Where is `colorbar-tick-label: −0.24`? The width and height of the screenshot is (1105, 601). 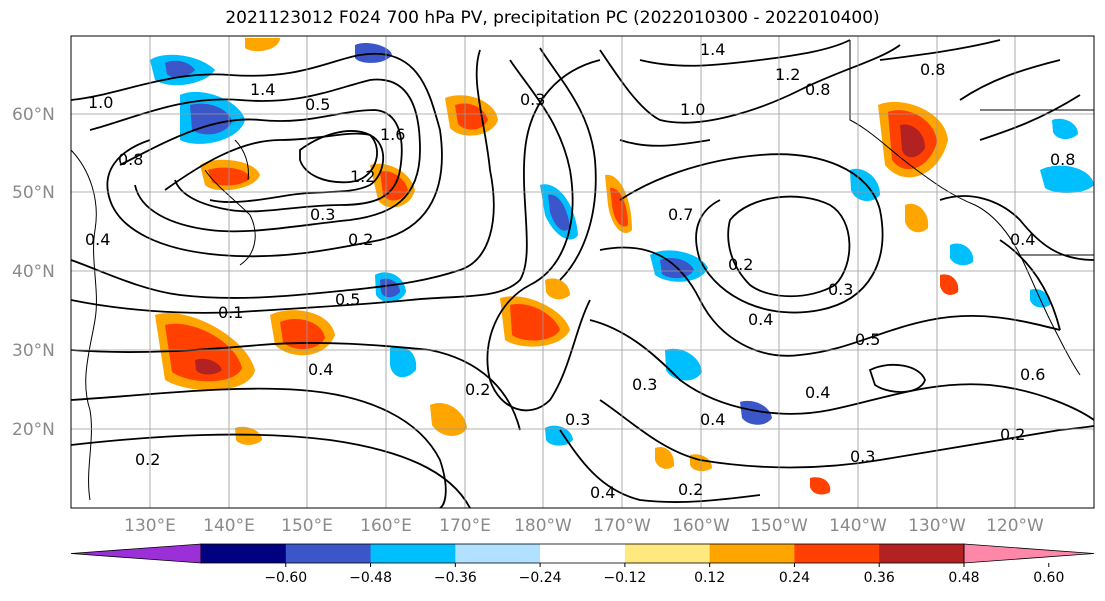 colorbar-tick-label: −0.24 is located at coordinates (540, 578).